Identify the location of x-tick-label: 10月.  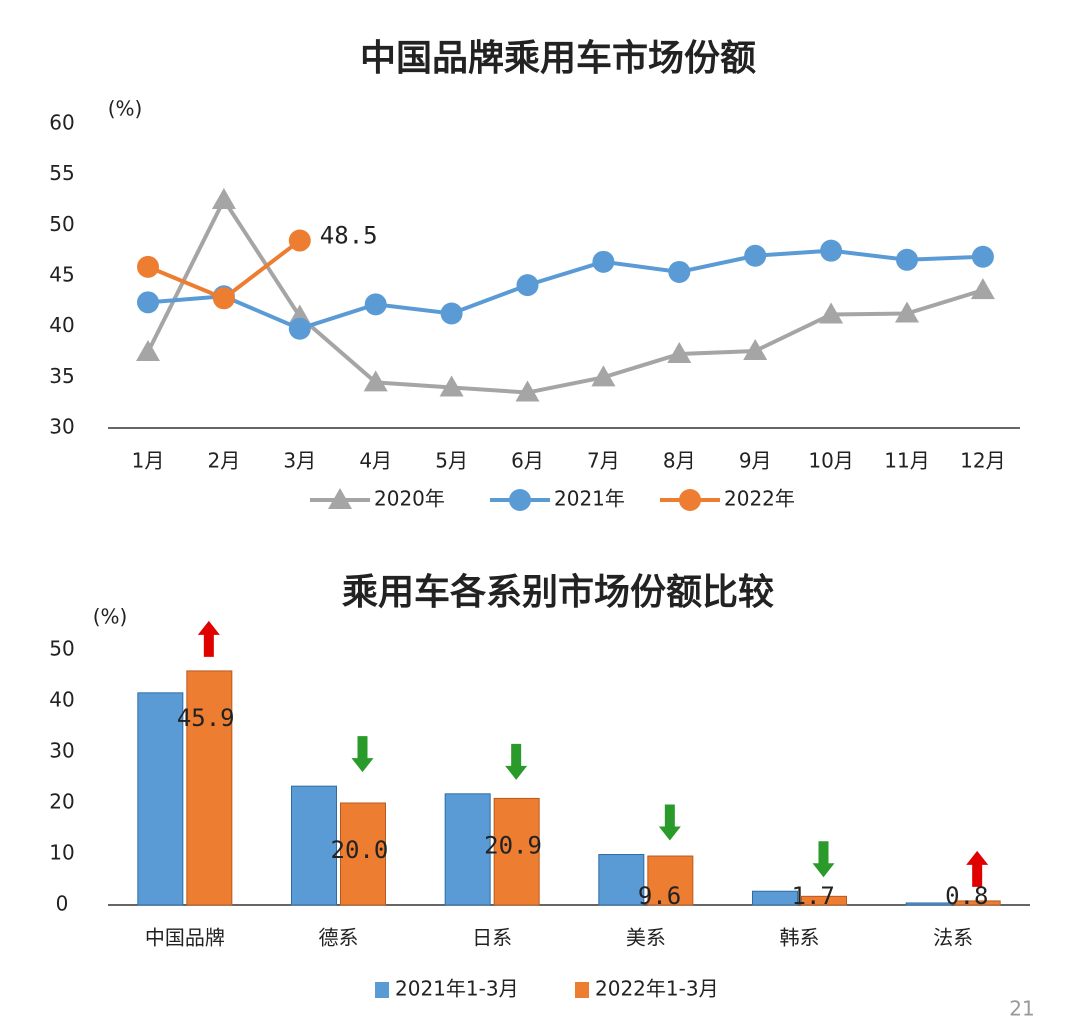
(830, 461).